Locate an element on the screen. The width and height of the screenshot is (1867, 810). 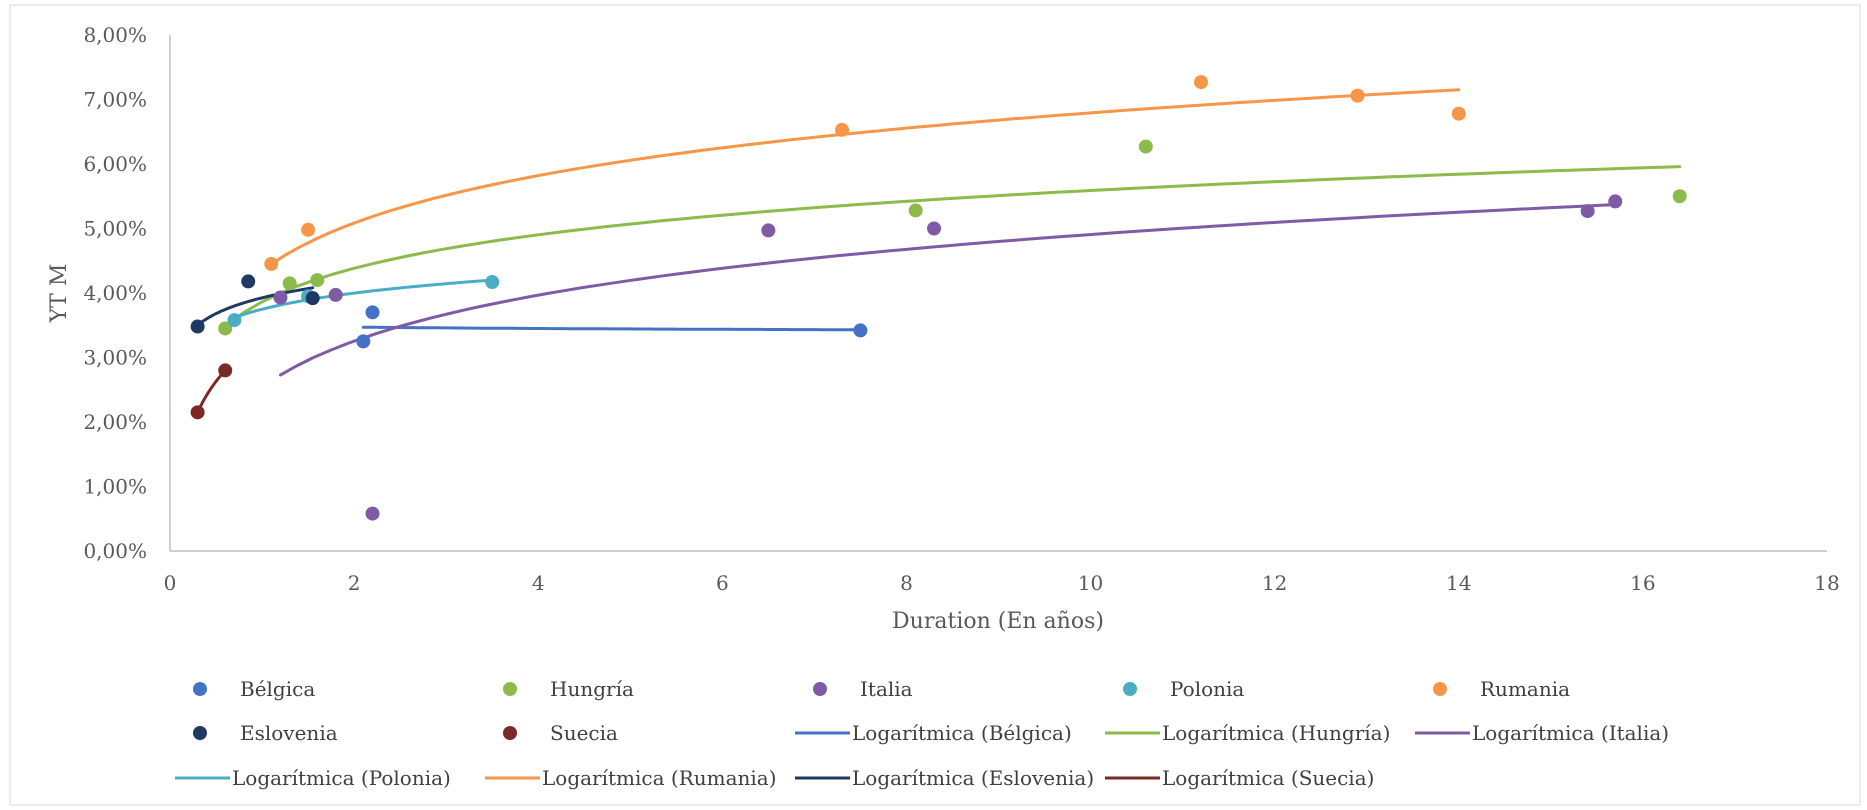
legend-label: Logarítmica (Polonia) is located at coordinates (341, 778).